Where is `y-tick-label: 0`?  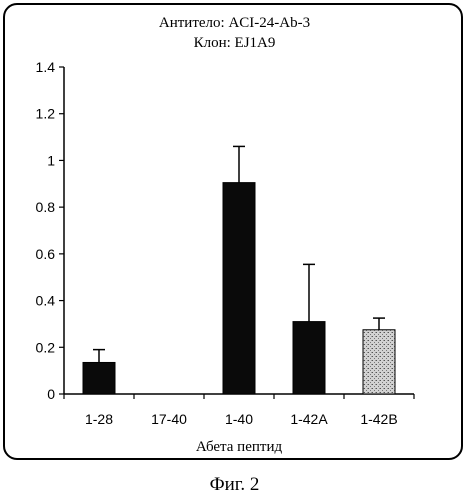 y-tick-label: 0 is located at coordinates (51, 394).